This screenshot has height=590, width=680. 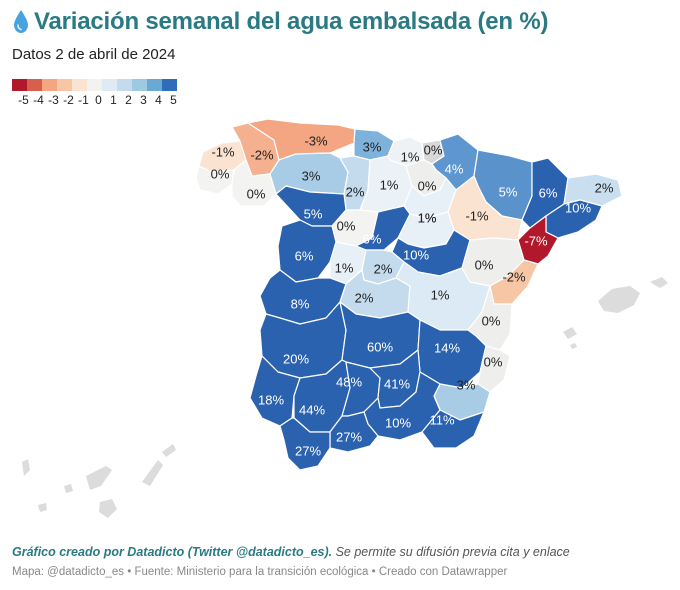 What do you see at coordinates (380, 346) in the screenshot?
I see `province-value-label: 60%` at bounding box center [380, 346].